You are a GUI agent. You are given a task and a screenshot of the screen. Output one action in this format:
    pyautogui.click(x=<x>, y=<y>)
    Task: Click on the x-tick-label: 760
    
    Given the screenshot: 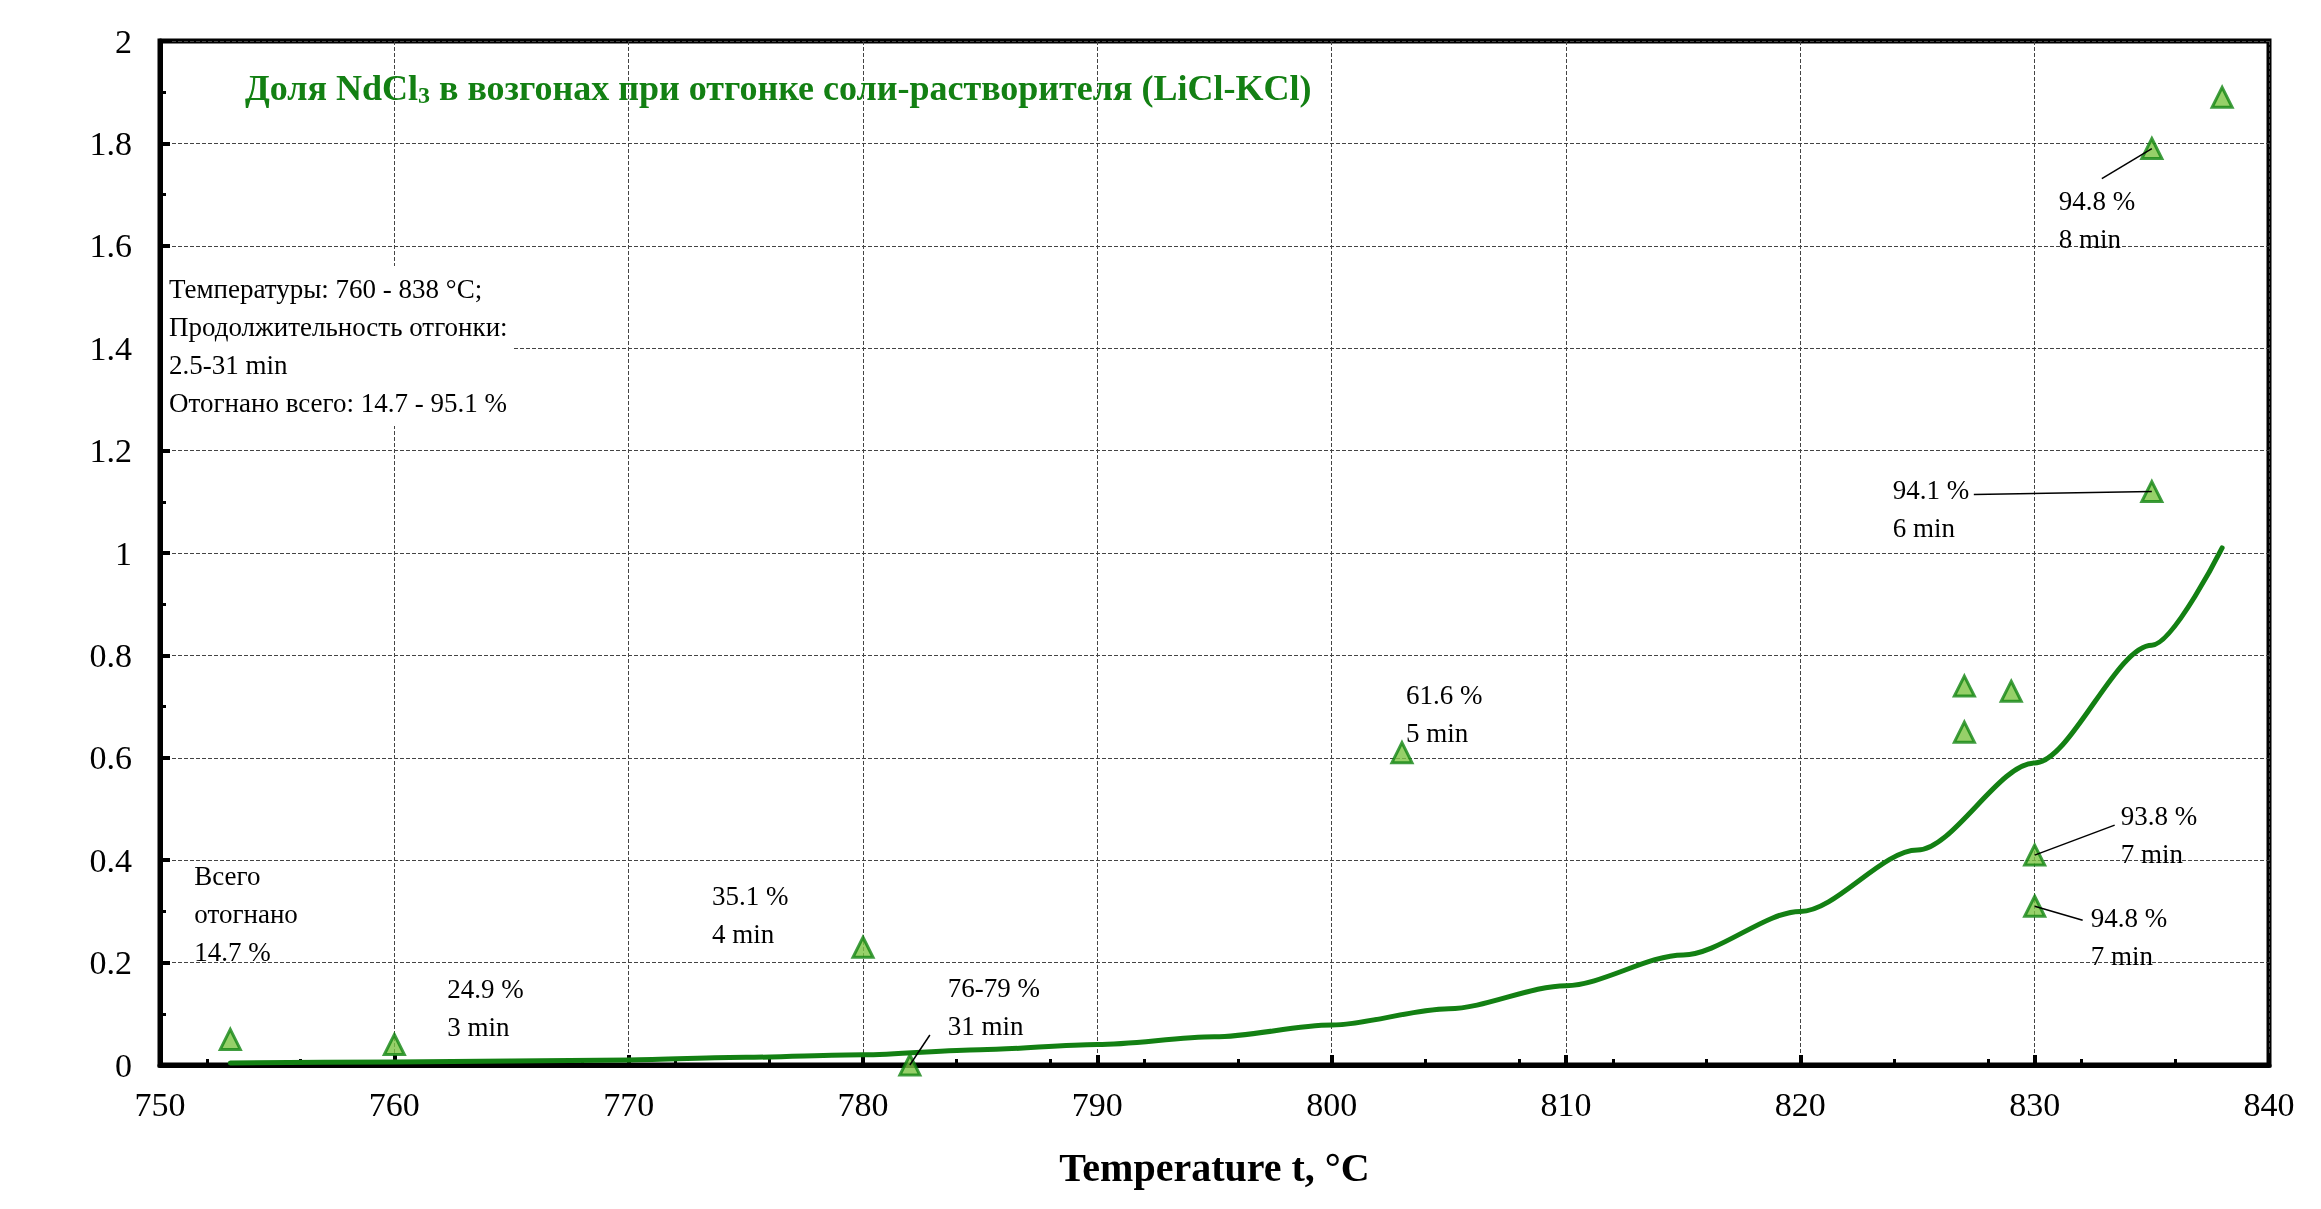 What is the action you would take?
    pyautogui.click(x=394, y=1104)
    